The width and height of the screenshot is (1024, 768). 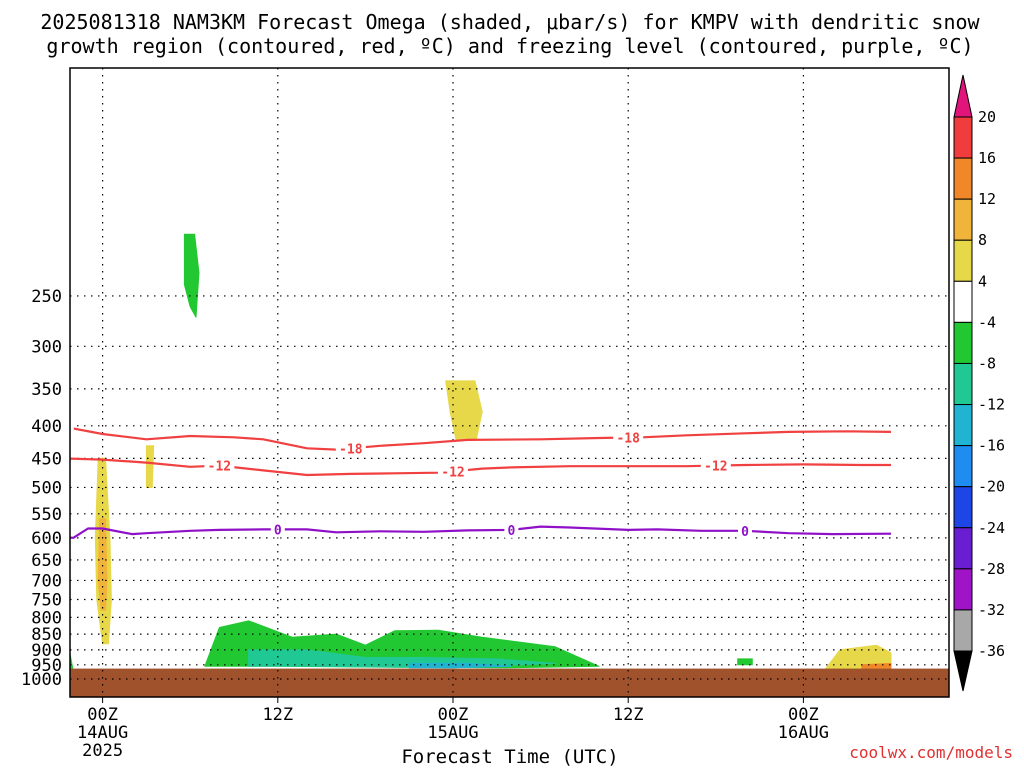 What do you see at coordinates (46, 459) in the screenshot?
I see `y-tick-label: 450` at bounding box center [46, 459].